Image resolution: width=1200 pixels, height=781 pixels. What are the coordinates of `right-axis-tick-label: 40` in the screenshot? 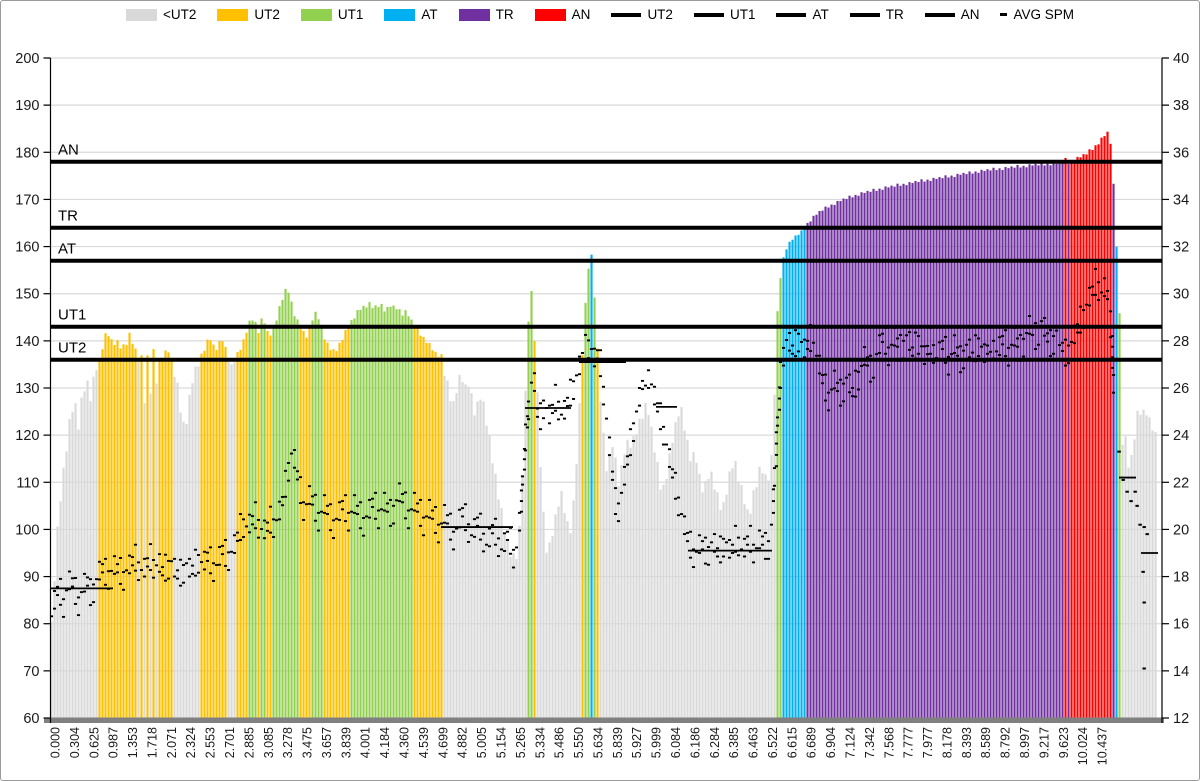 It's located at (1181, 59).